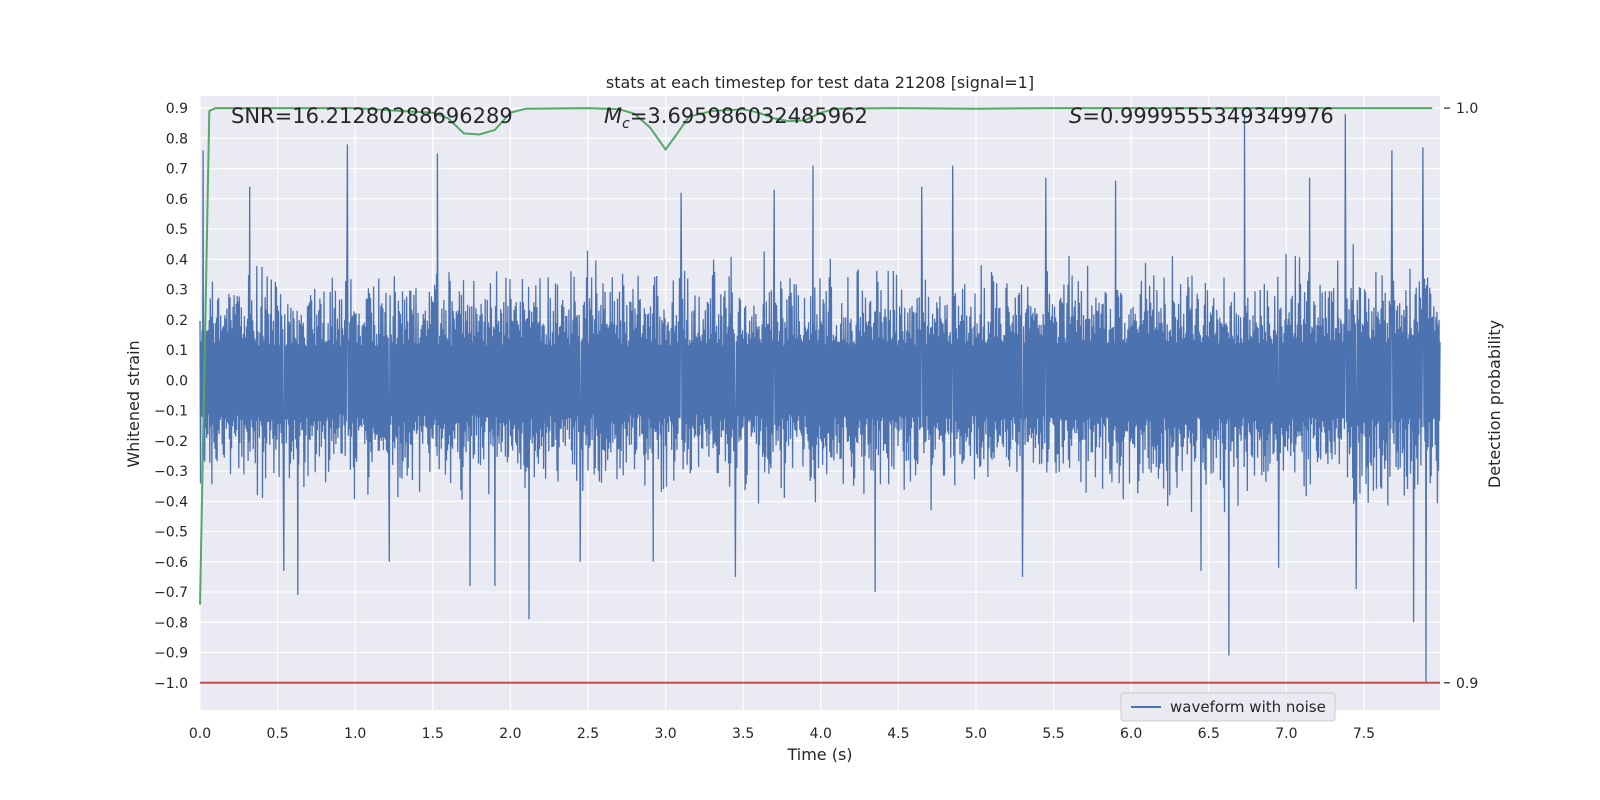 The height and width of the screenshot is (800, 1600). I want to click on x-tick-label: 4.0, so click(821, 734).